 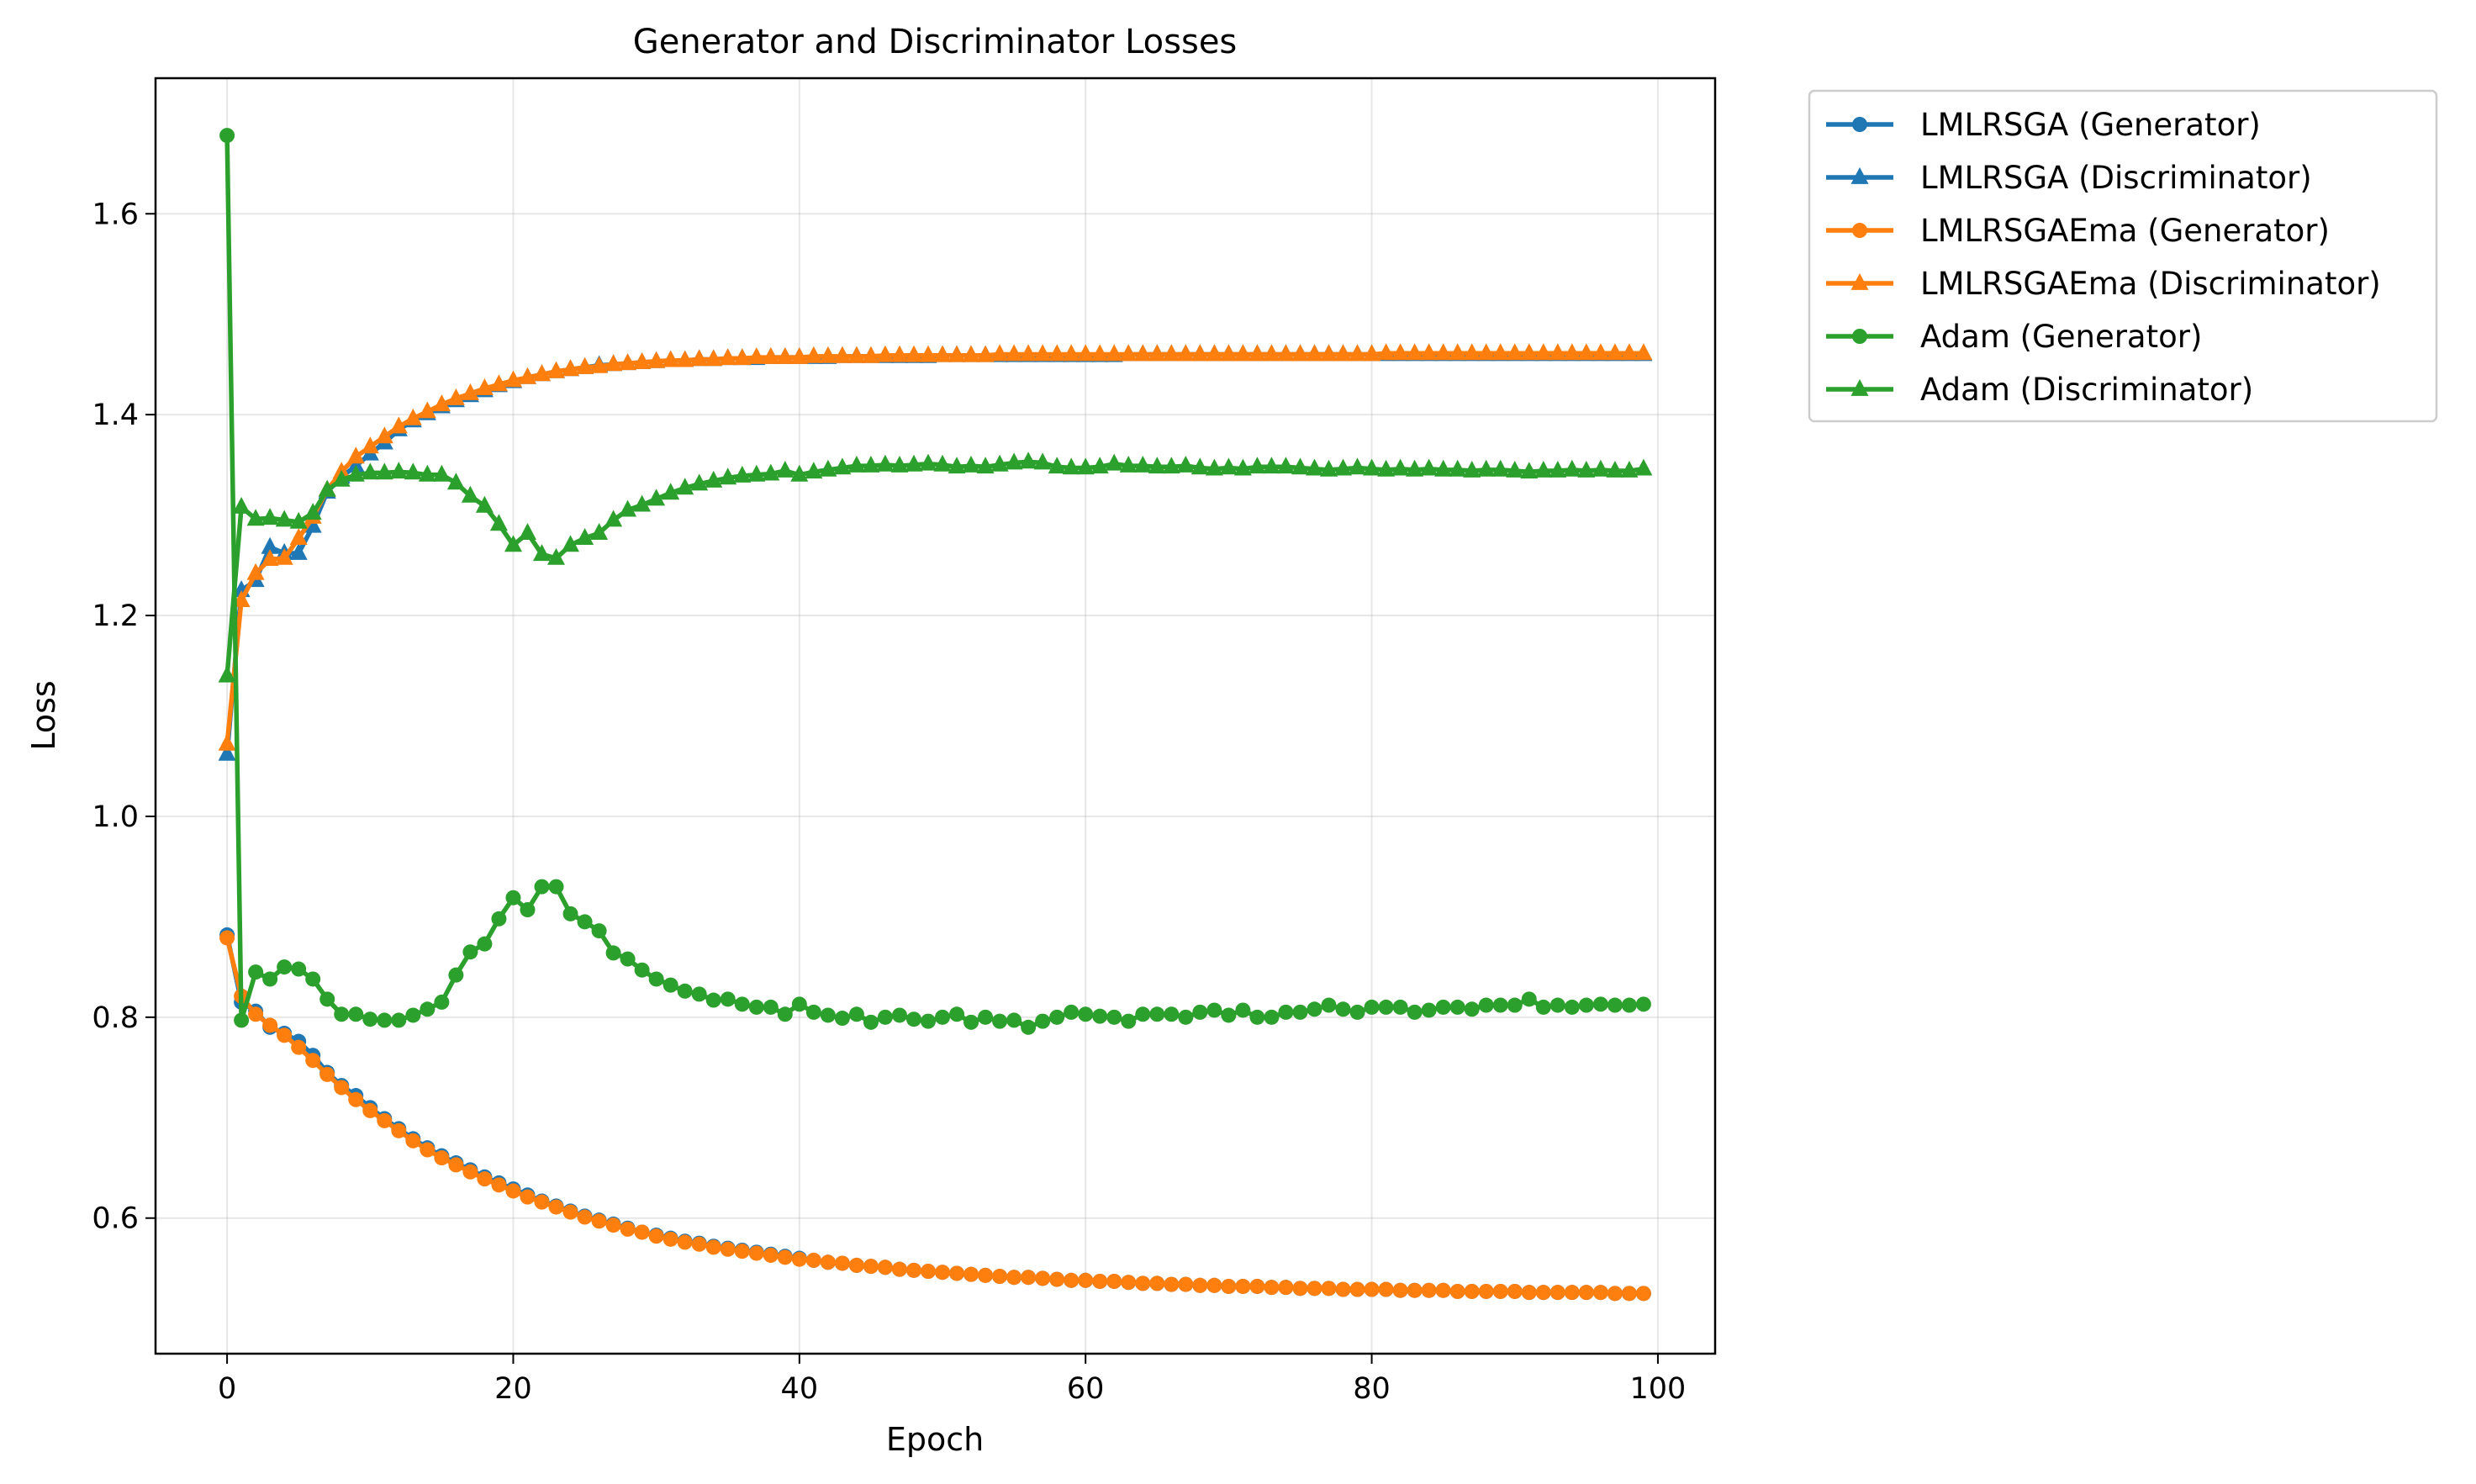 I want to click on legend-marker, so click(x=1859, y=281).